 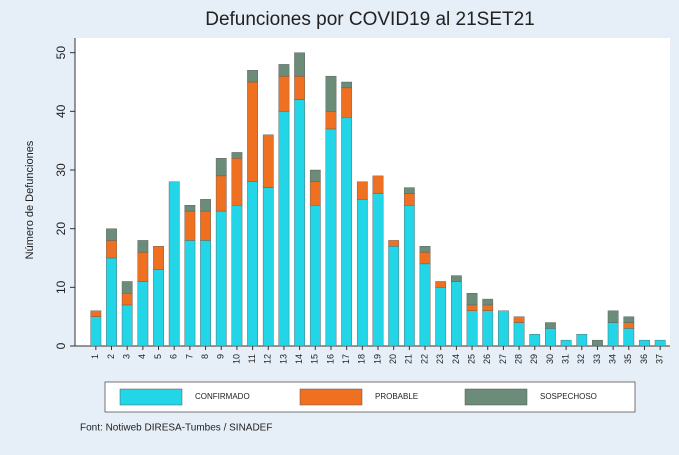 I want to click on x-tick-label: 15, so click(x=315, y=359).